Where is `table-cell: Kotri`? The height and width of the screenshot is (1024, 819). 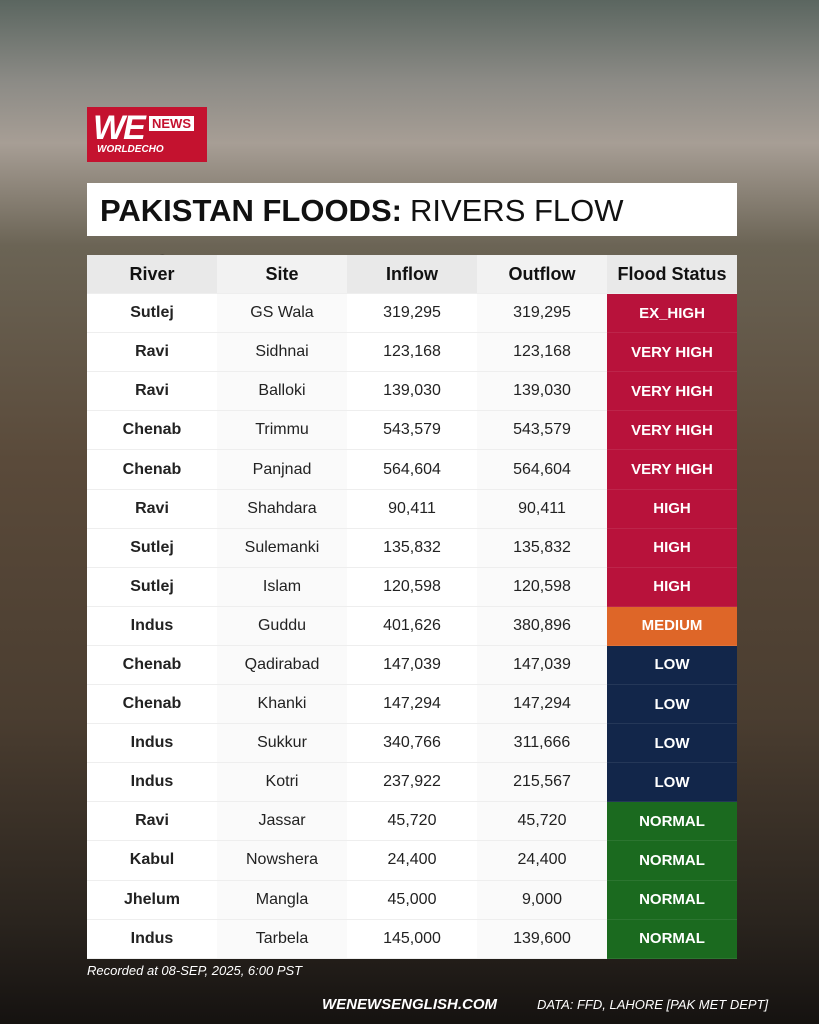
table-cell: Kotri is located at coordinates (282, 783).